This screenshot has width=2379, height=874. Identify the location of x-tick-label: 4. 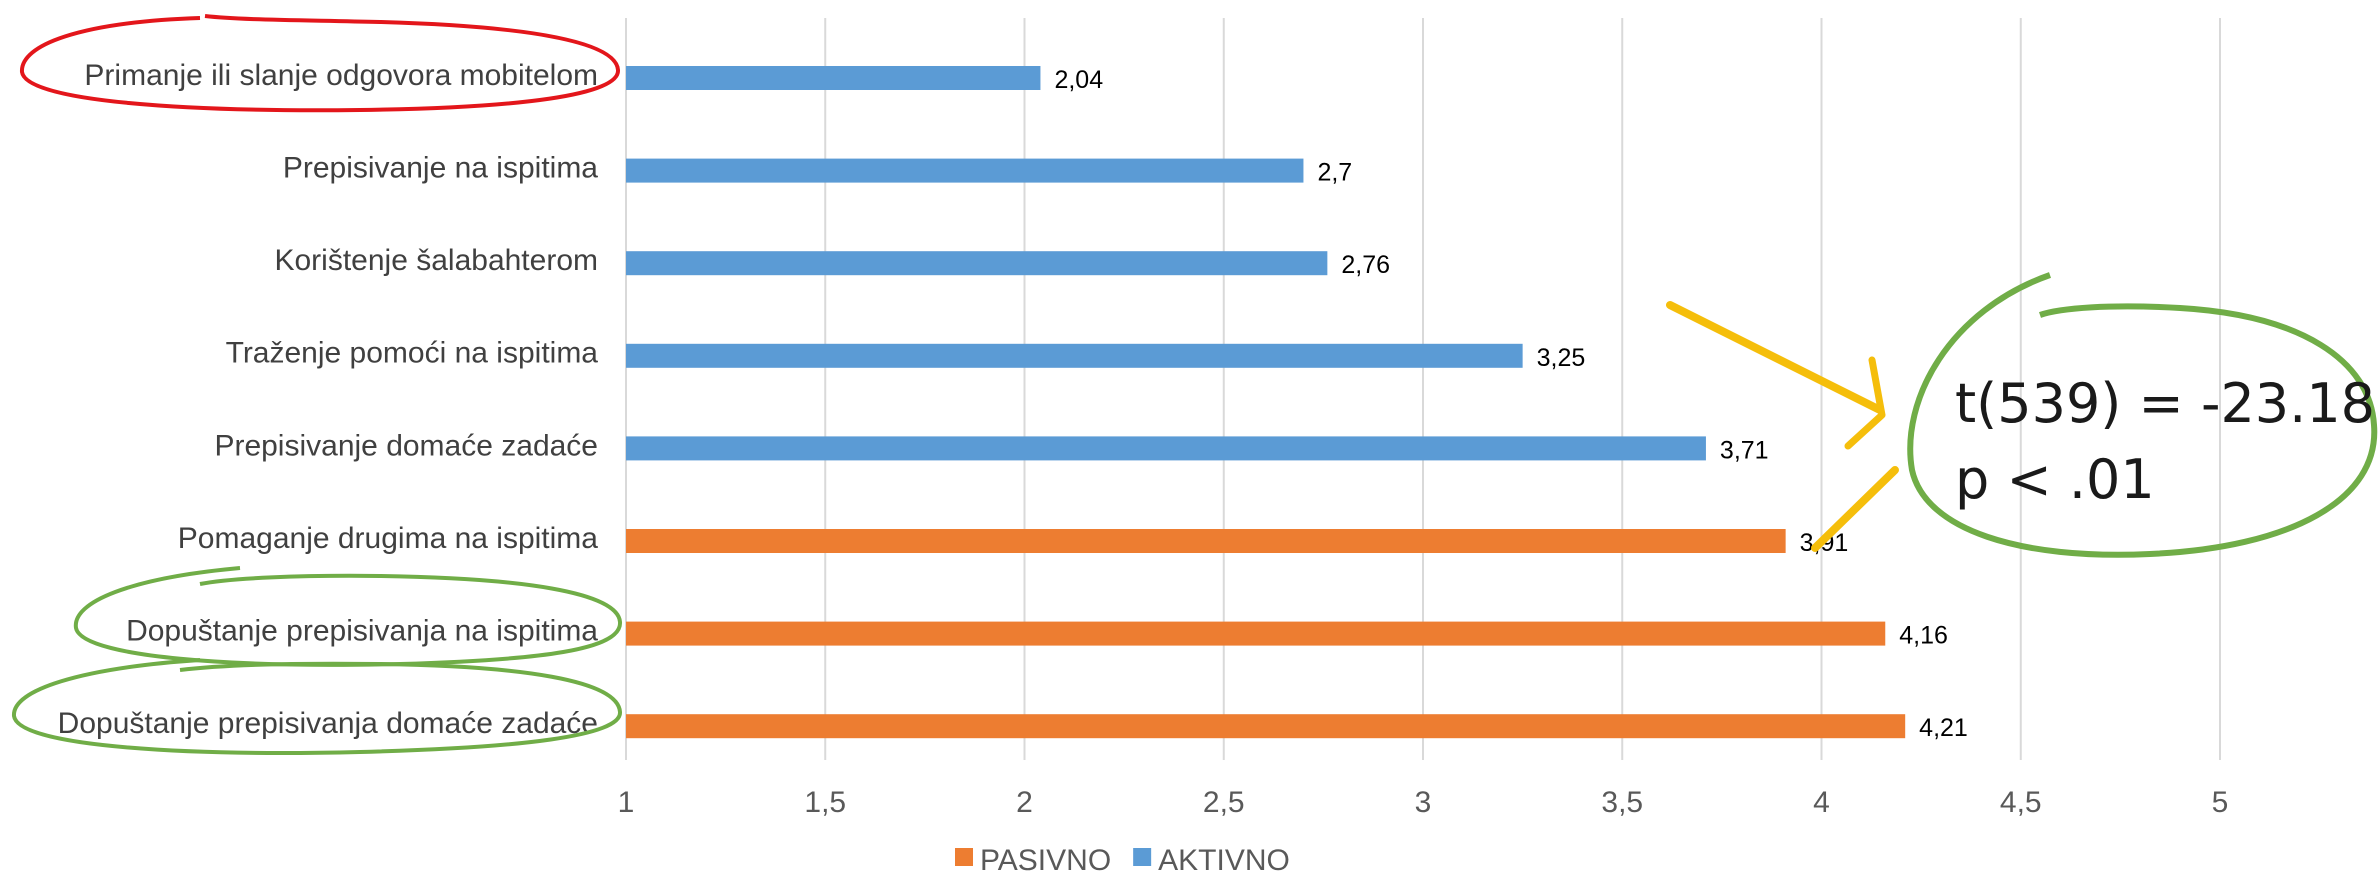
(1821, 802).